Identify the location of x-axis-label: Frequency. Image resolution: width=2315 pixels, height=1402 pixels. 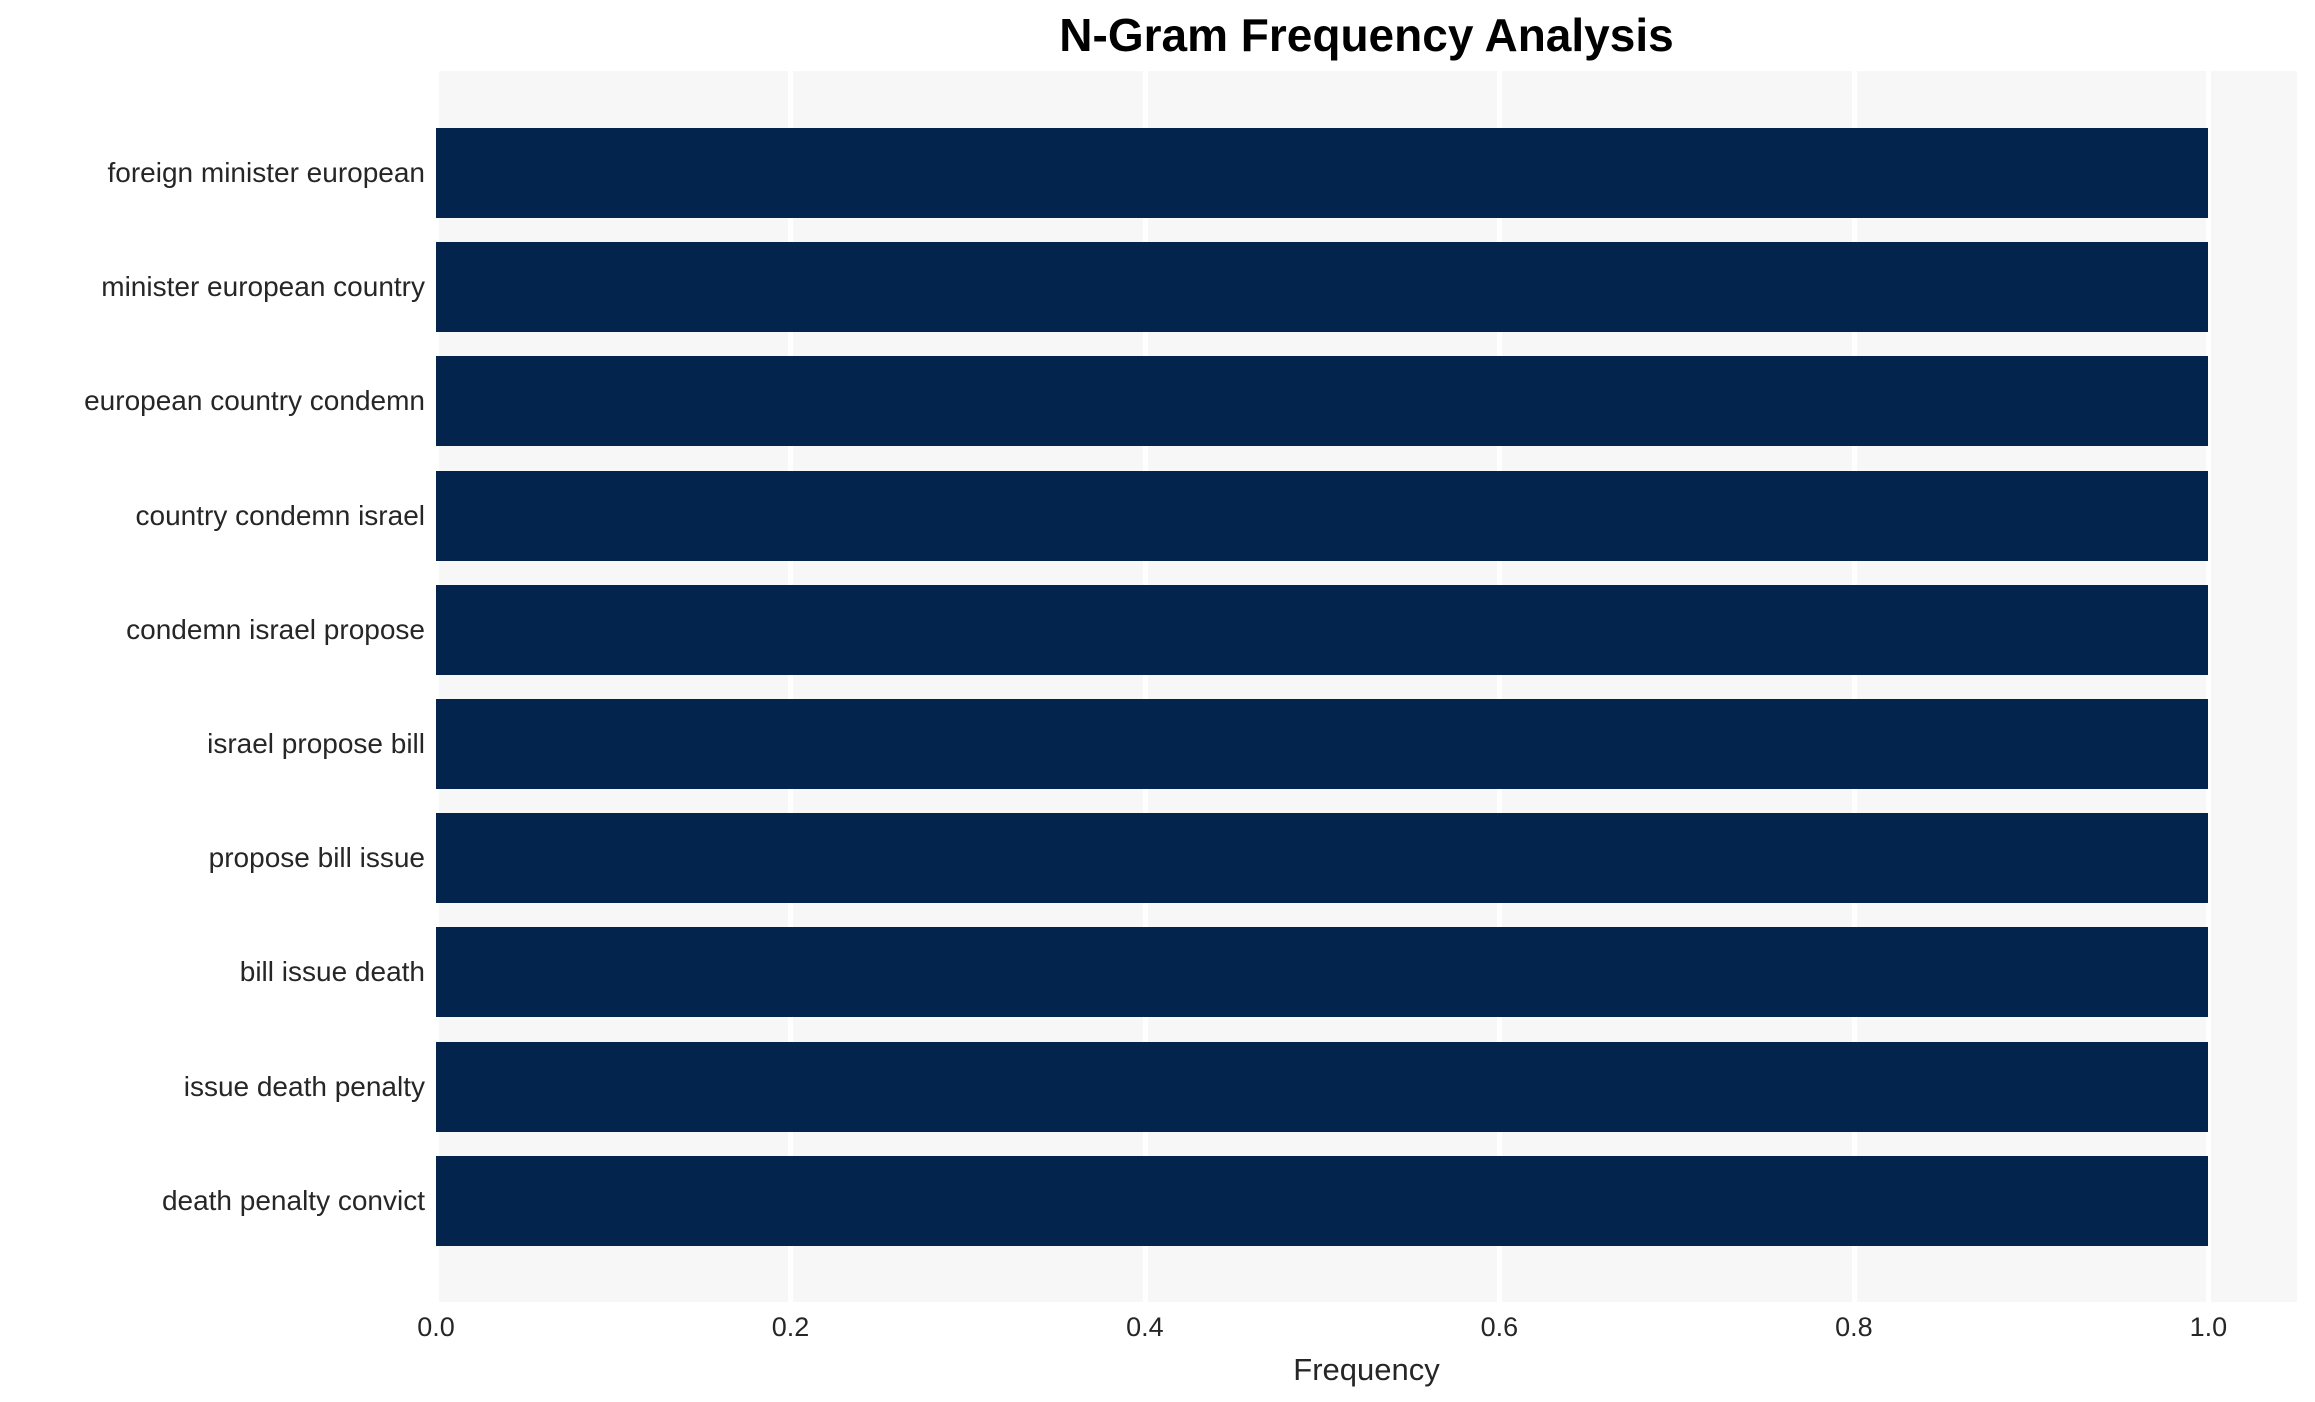
(1366, 1369).